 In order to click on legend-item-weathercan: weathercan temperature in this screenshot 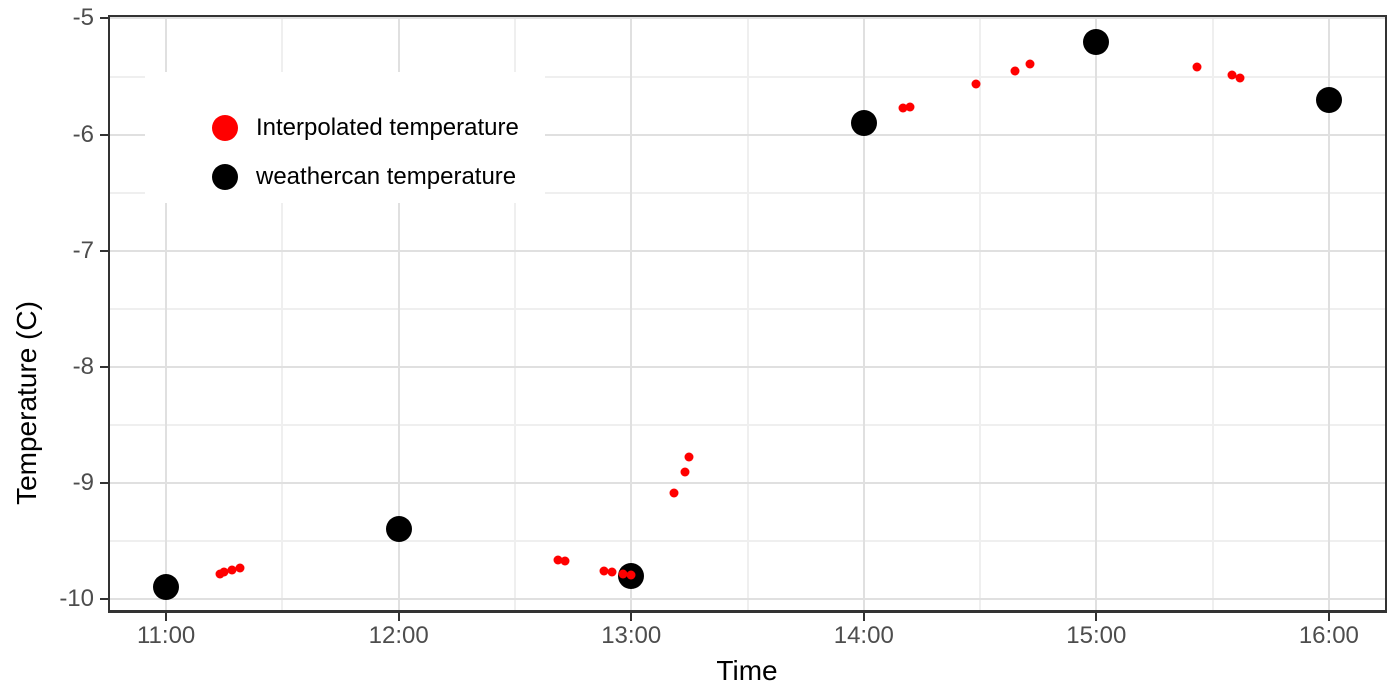, I will do `click(378, 176)`.